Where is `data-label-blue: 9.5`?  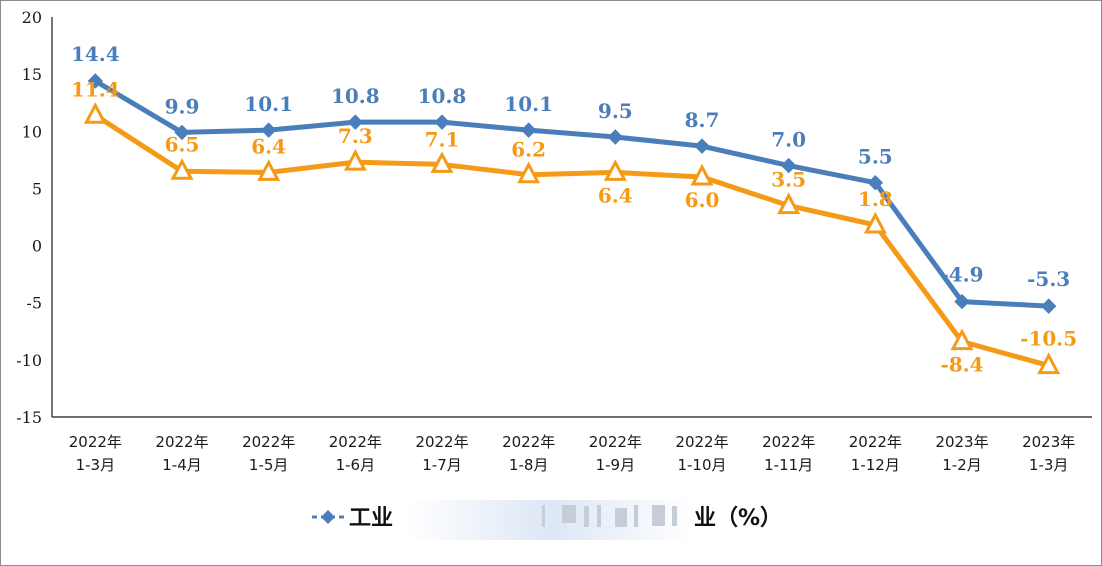
data-label-blue: 9.5 is located at coordinates (615, 111).